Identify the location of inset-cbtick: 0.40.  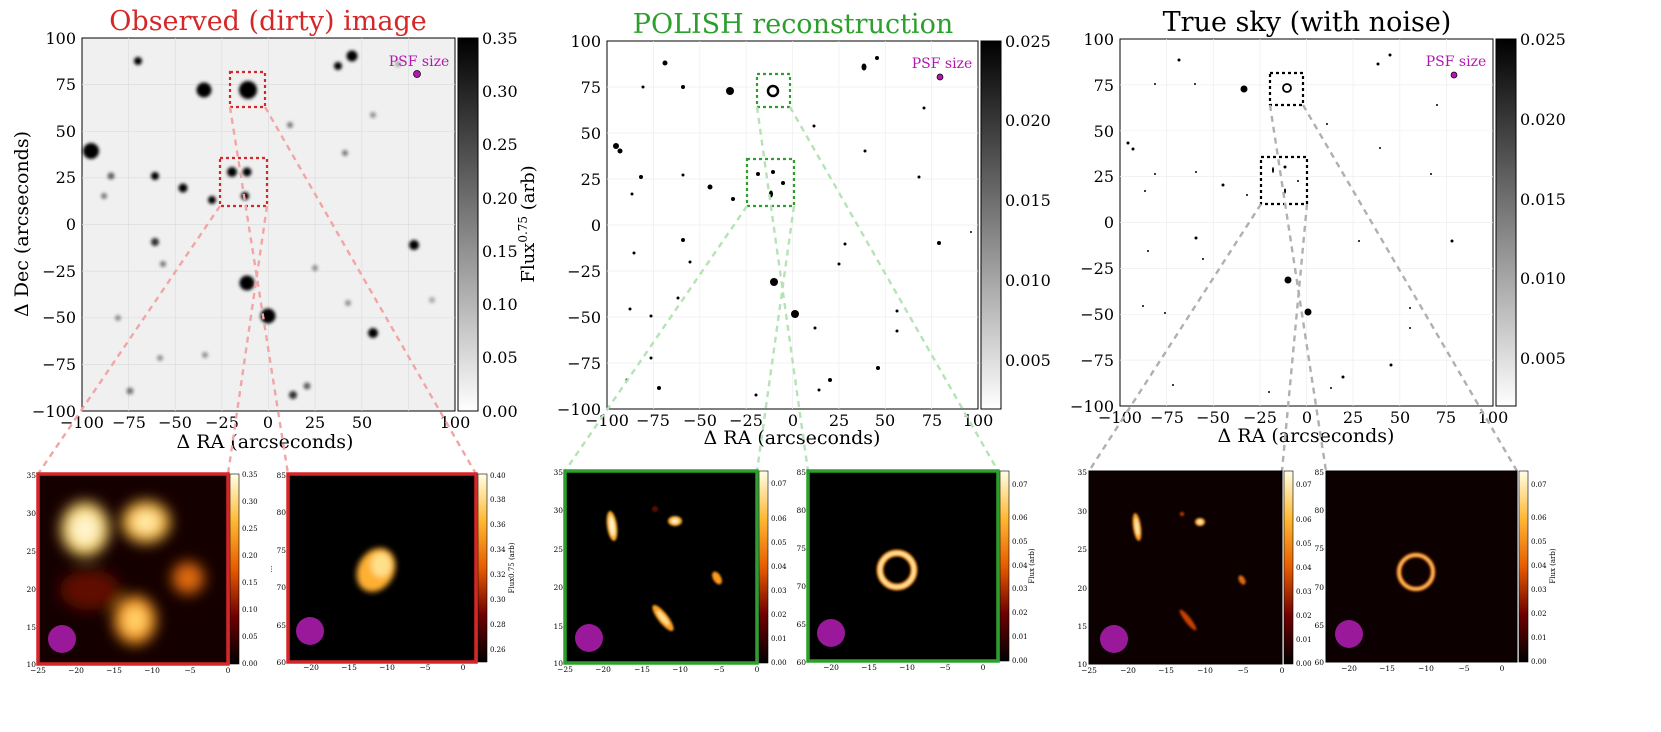
(498, 476).